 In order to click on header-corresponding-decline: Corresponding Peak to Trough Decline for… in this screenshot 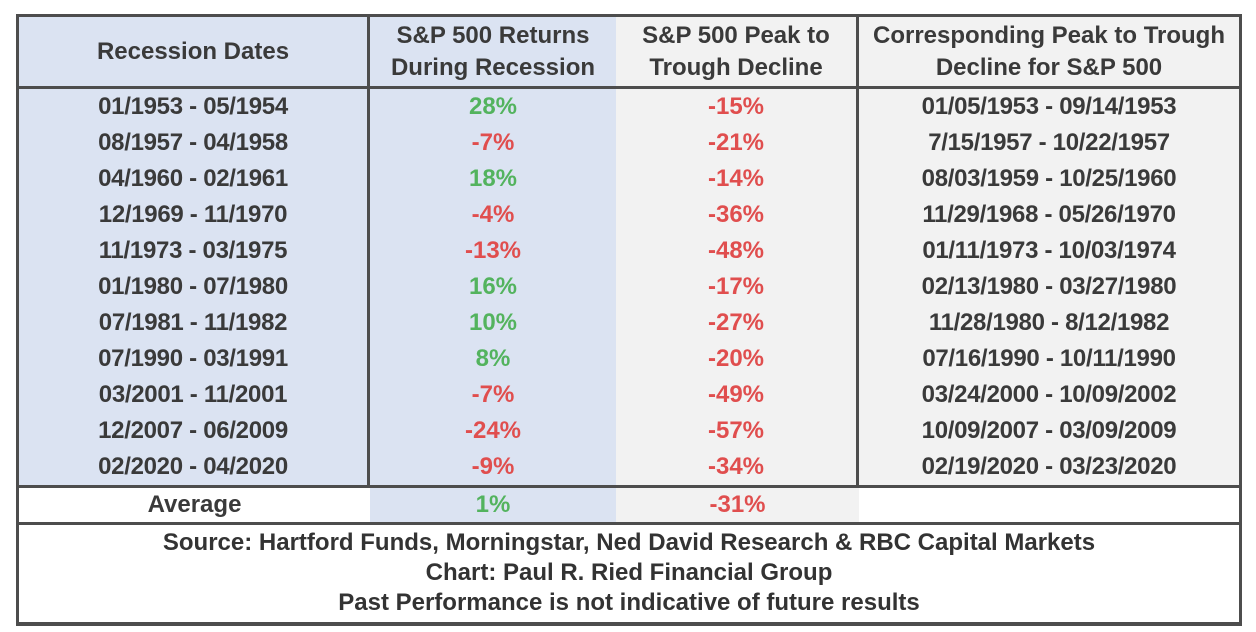, I will do `click(1049, 51)`.